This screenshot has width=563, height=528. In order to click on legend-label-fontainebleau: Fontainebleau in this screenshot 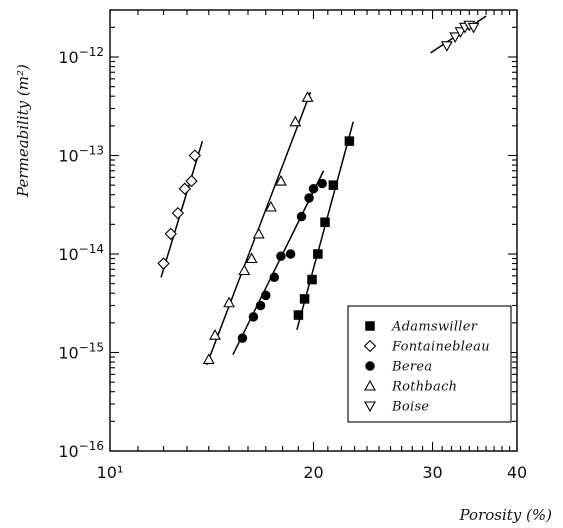, I will do `click(440, 347)`.